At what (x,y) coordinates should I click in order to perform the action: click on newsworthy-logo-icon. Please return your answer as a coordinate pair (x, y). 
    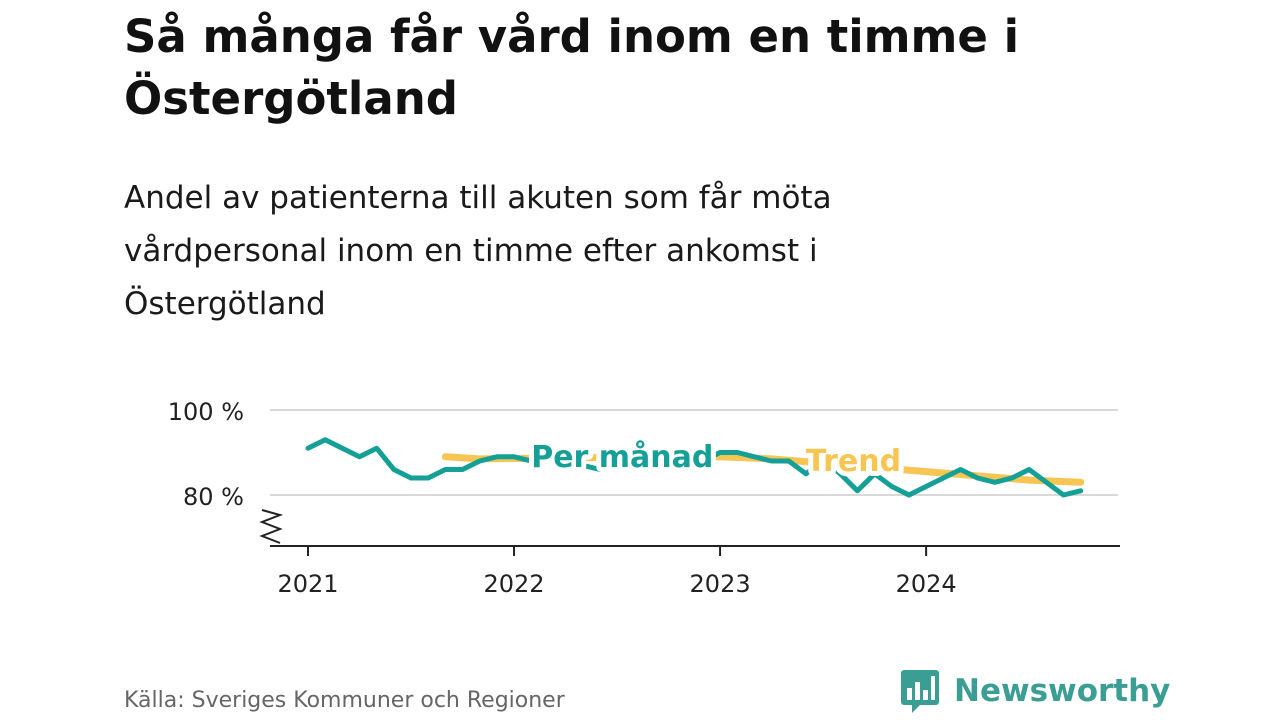
    Looking at the image, I should click on (920, 691).